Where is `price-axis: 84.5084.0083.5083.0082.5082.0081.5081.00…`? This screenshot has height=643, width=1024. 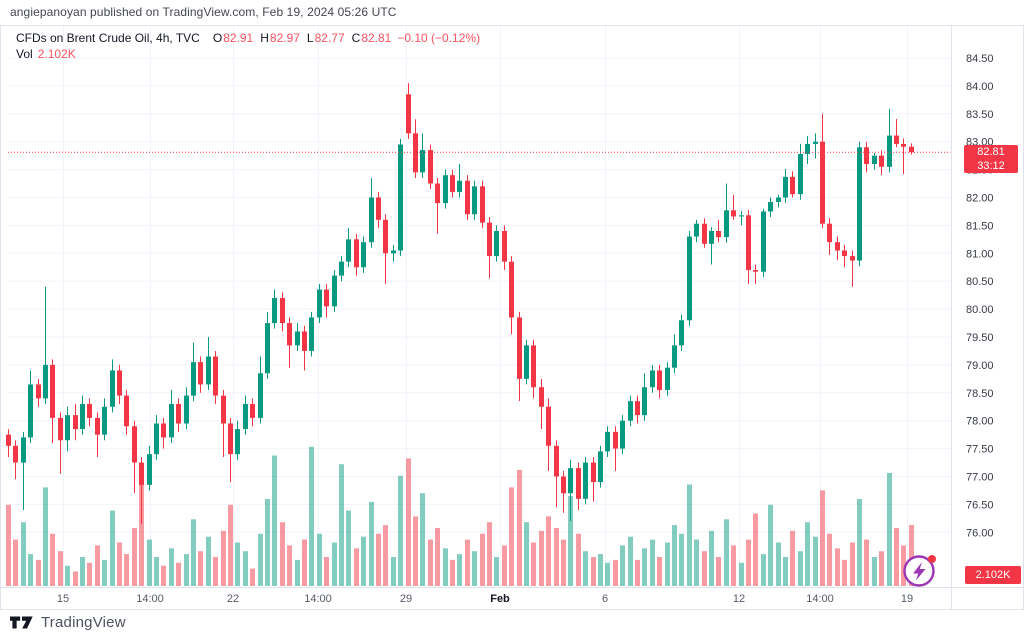
price-axis: 84.5084.0083.5083.0082.5082.0081.5081.00… is located at coordinates (980, 296).